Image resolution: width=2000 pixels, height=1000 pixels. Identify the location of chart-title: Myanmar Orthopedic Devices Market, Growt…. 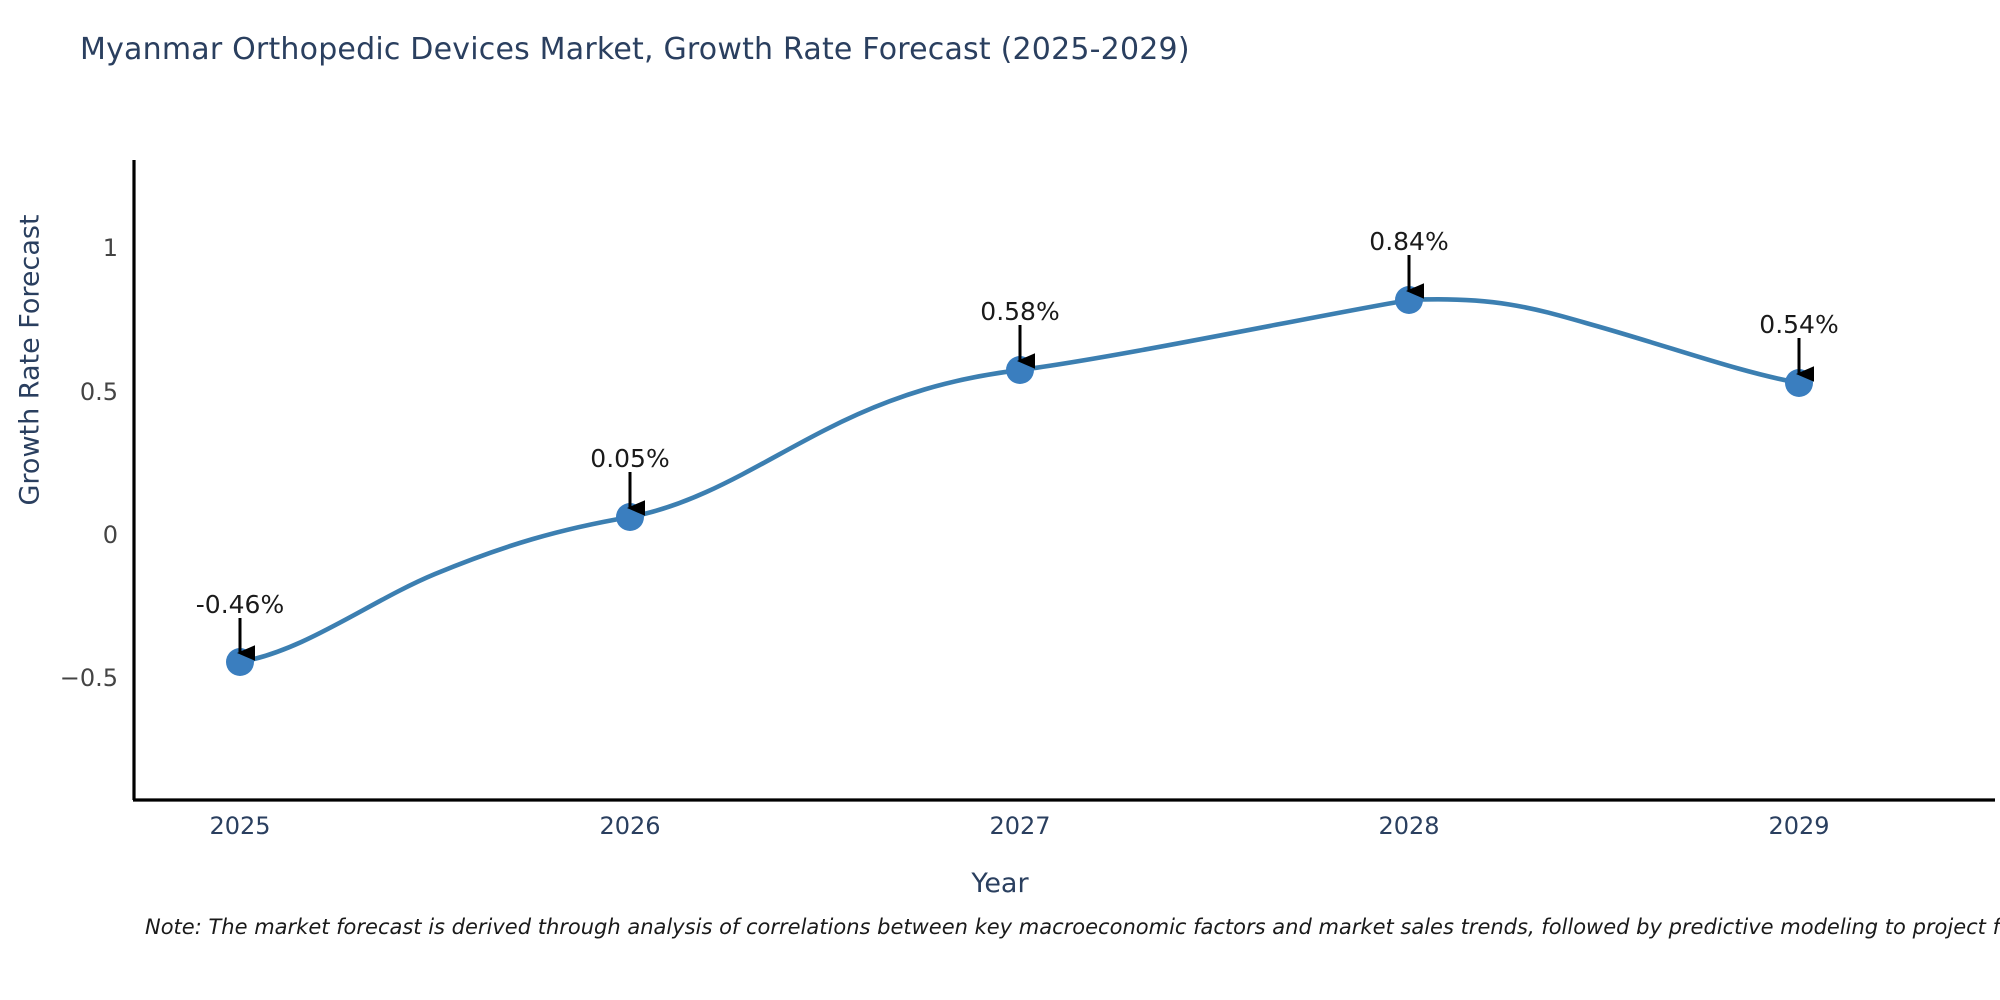
(635, 49).